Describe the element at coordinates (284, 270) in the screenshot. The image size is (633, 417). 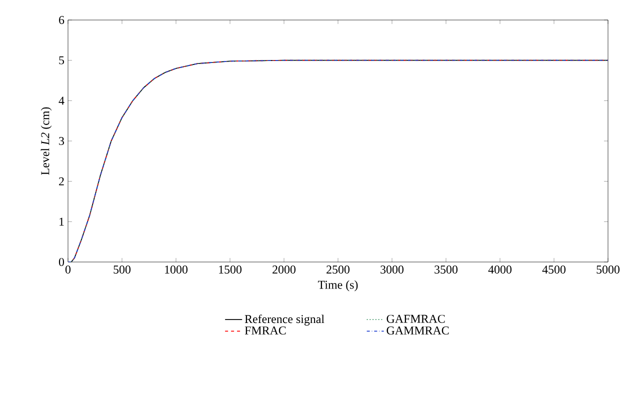
I see `x-tick-label: 2000` at that location.